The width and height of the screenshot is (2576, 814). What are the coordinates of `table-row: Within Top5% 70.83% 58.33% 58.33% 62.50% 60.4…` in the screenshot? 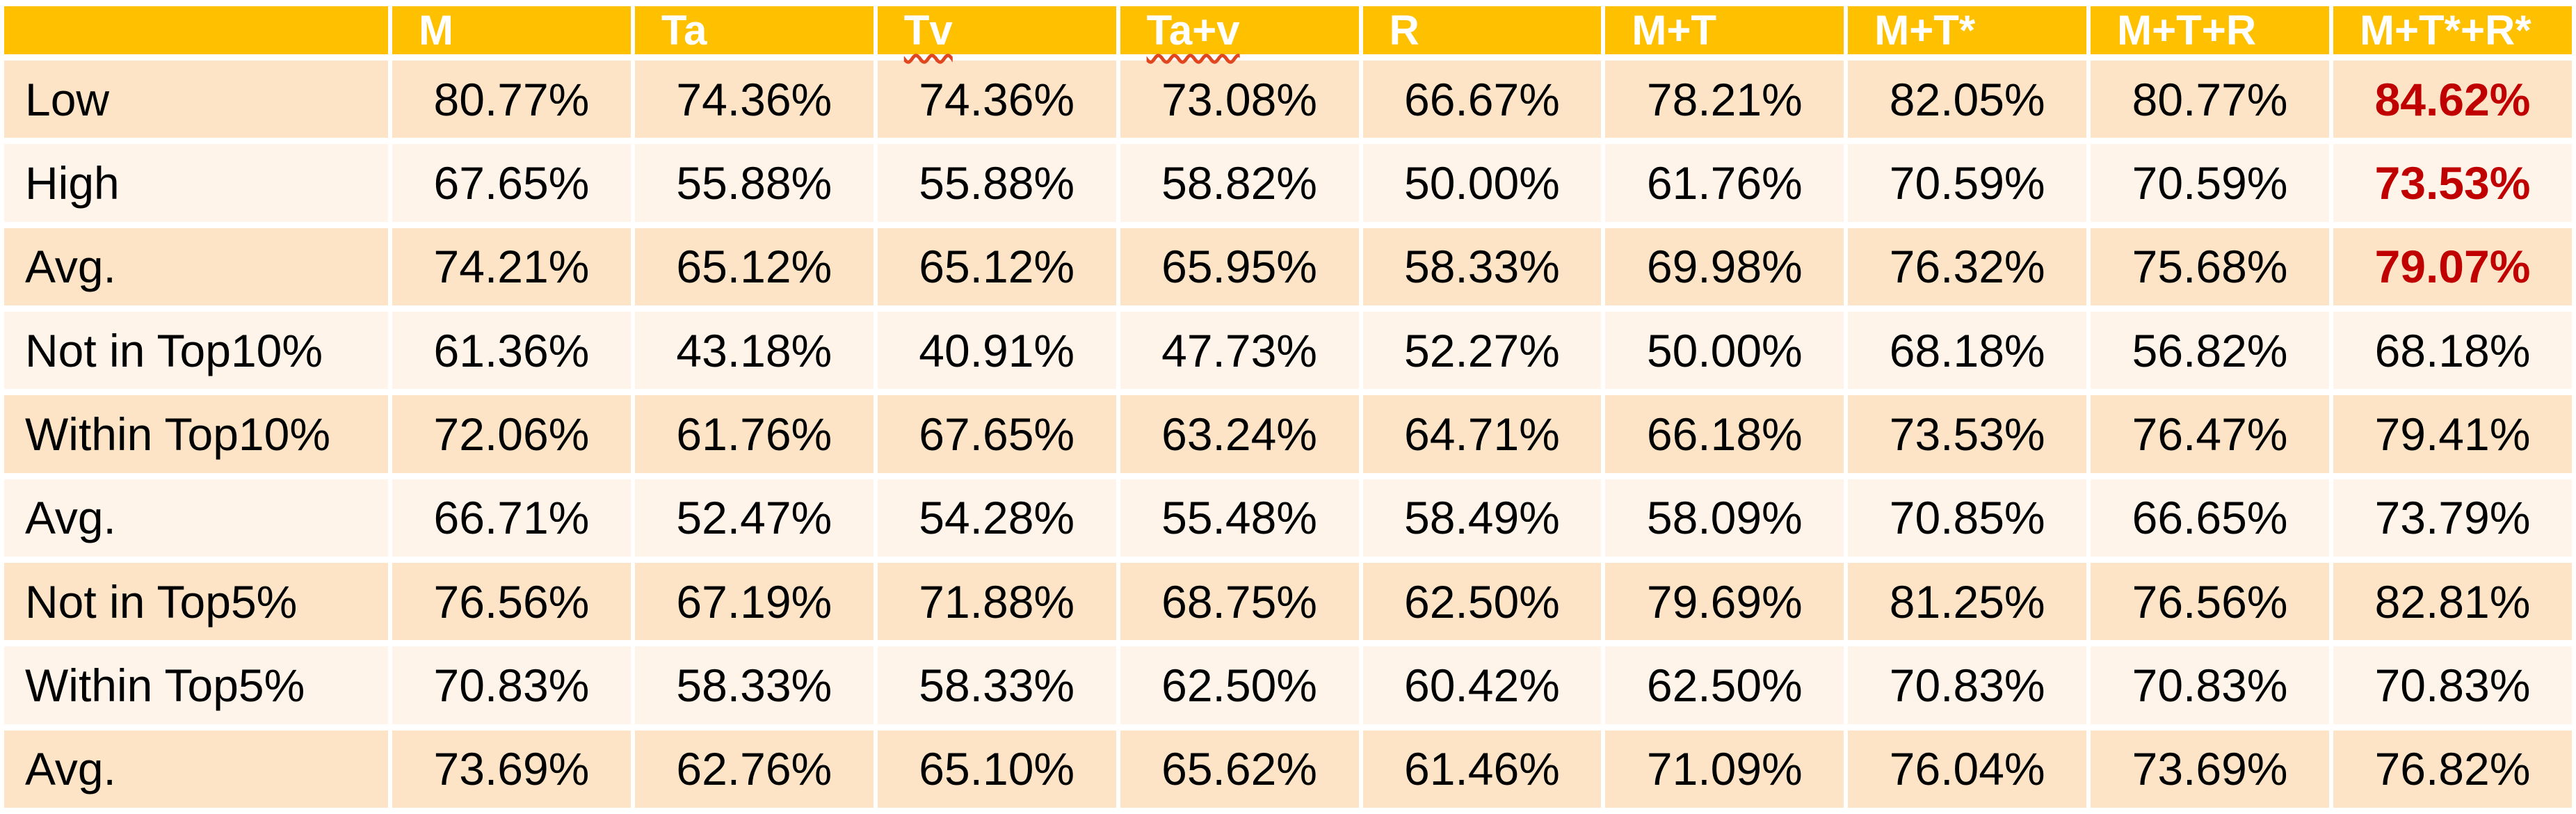 It's located at (1288, 685).